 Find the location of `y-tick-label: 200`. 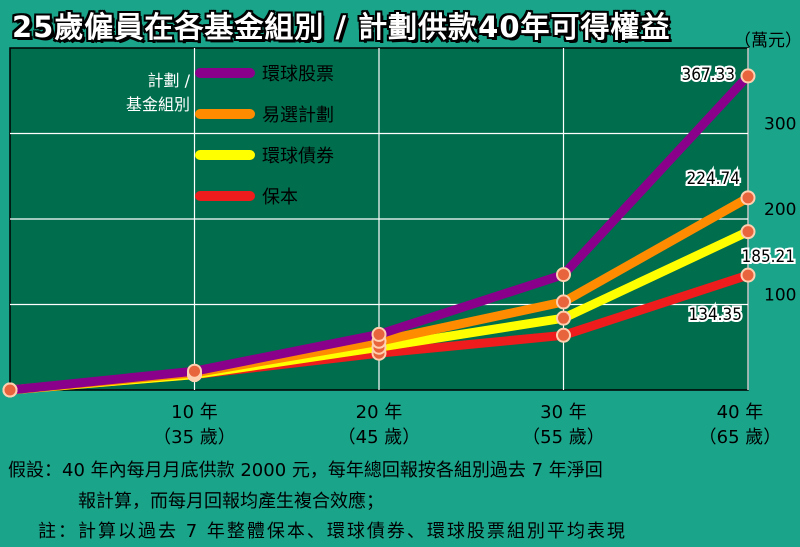

y-tick-label: 200 is located at coordinates (780, 210).